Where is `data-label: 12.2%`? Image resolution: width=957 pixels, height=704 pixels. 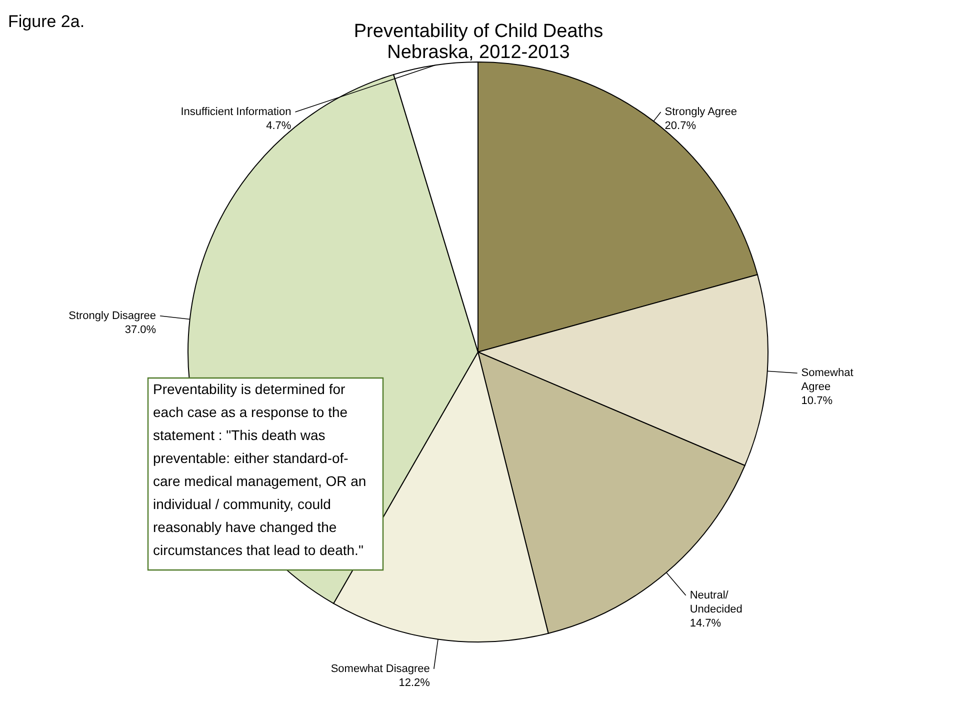 data-label: 12.2% is located at coordinates (414, 682).